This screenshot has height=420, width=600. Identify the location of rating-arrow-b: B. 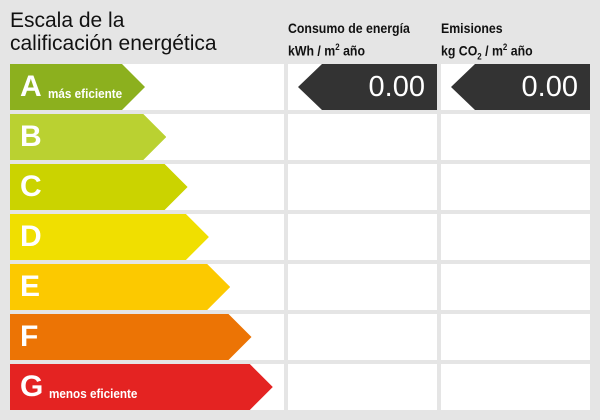
(88, 137).